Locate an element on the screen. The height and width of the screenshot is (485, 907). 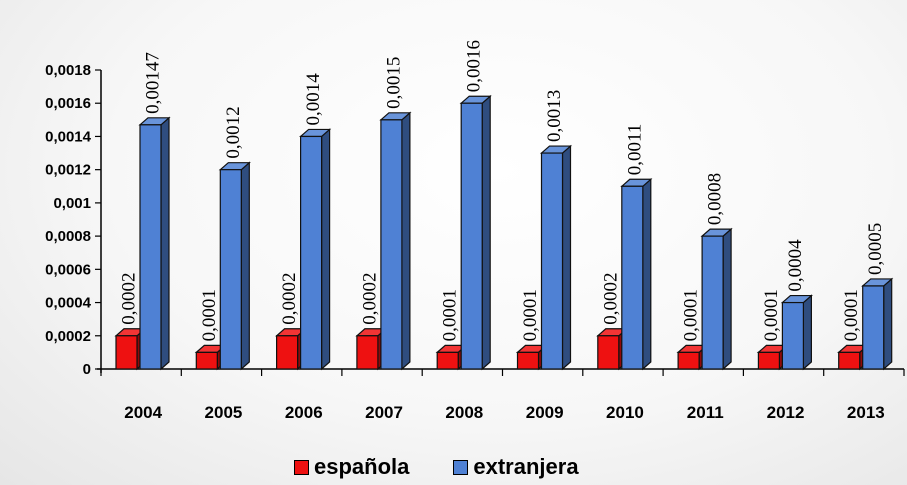
y-tick-label: 0,0006 is located at coordinates (68, 269).